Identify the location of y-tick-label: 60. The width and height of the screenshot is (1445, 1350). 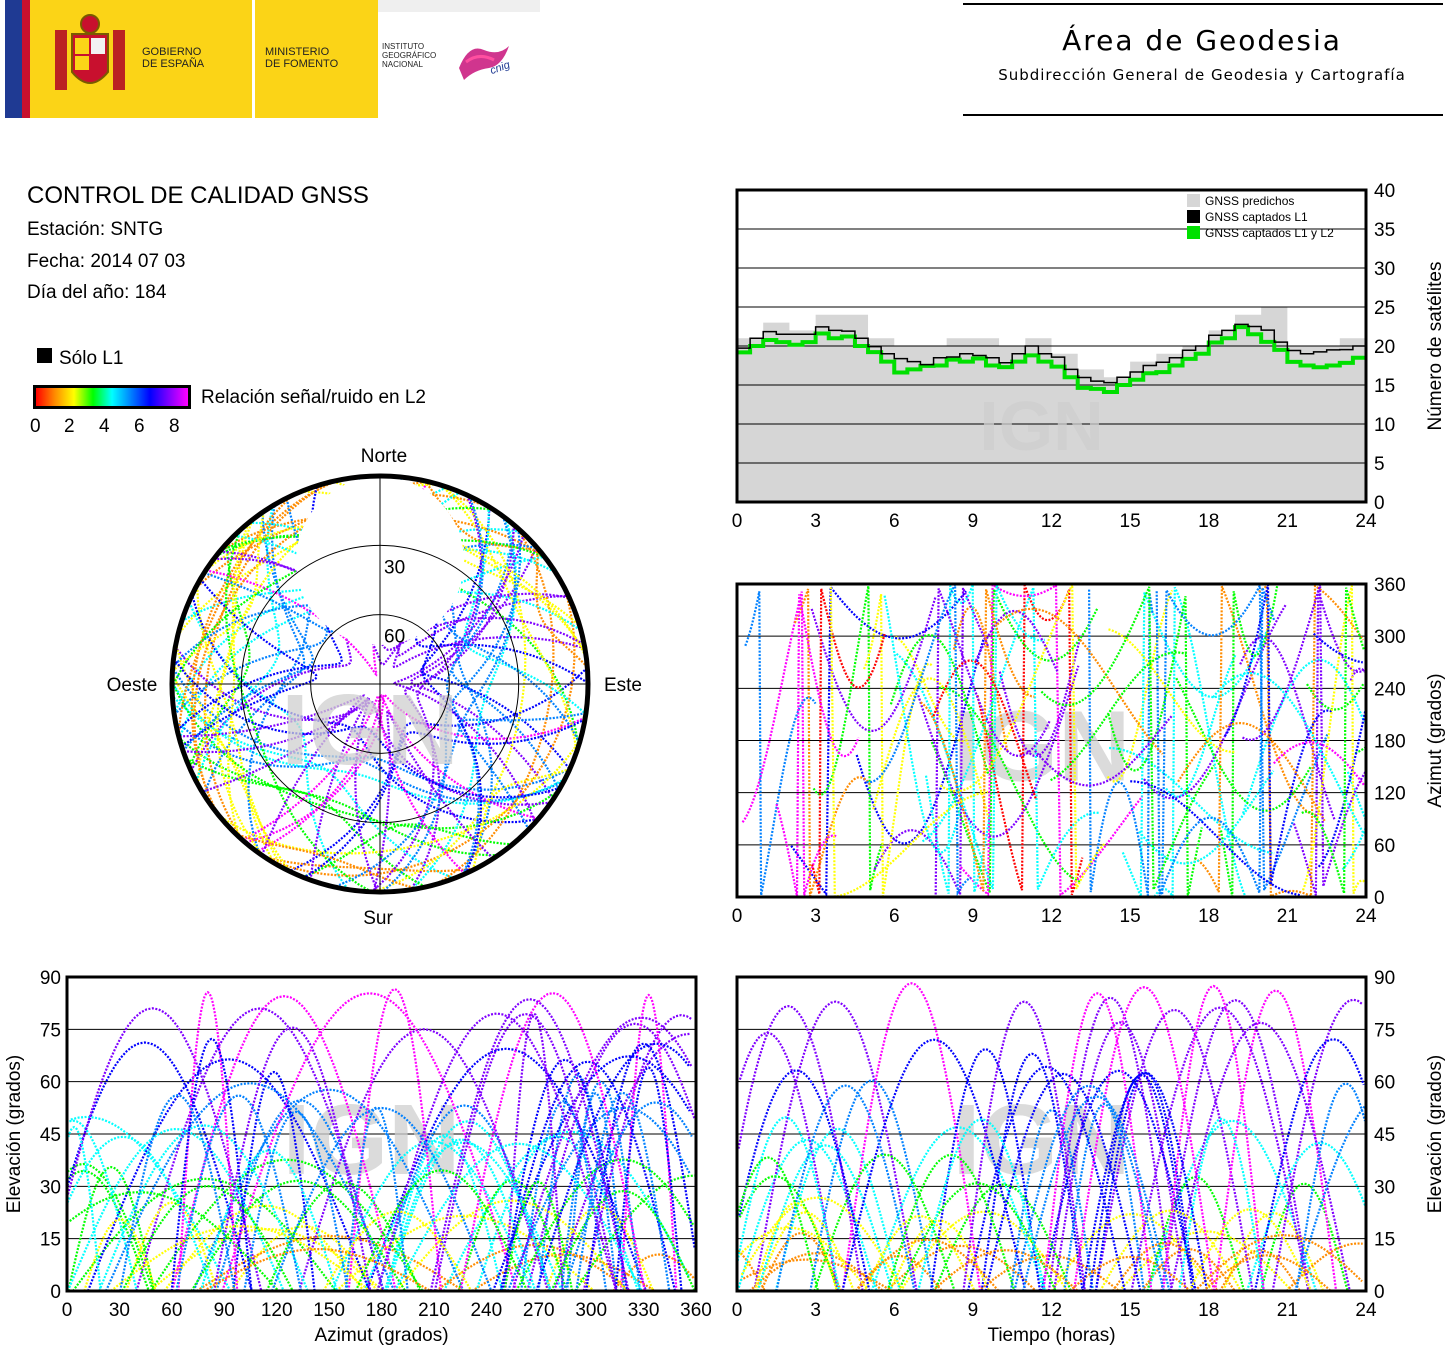
(1384, 1083).